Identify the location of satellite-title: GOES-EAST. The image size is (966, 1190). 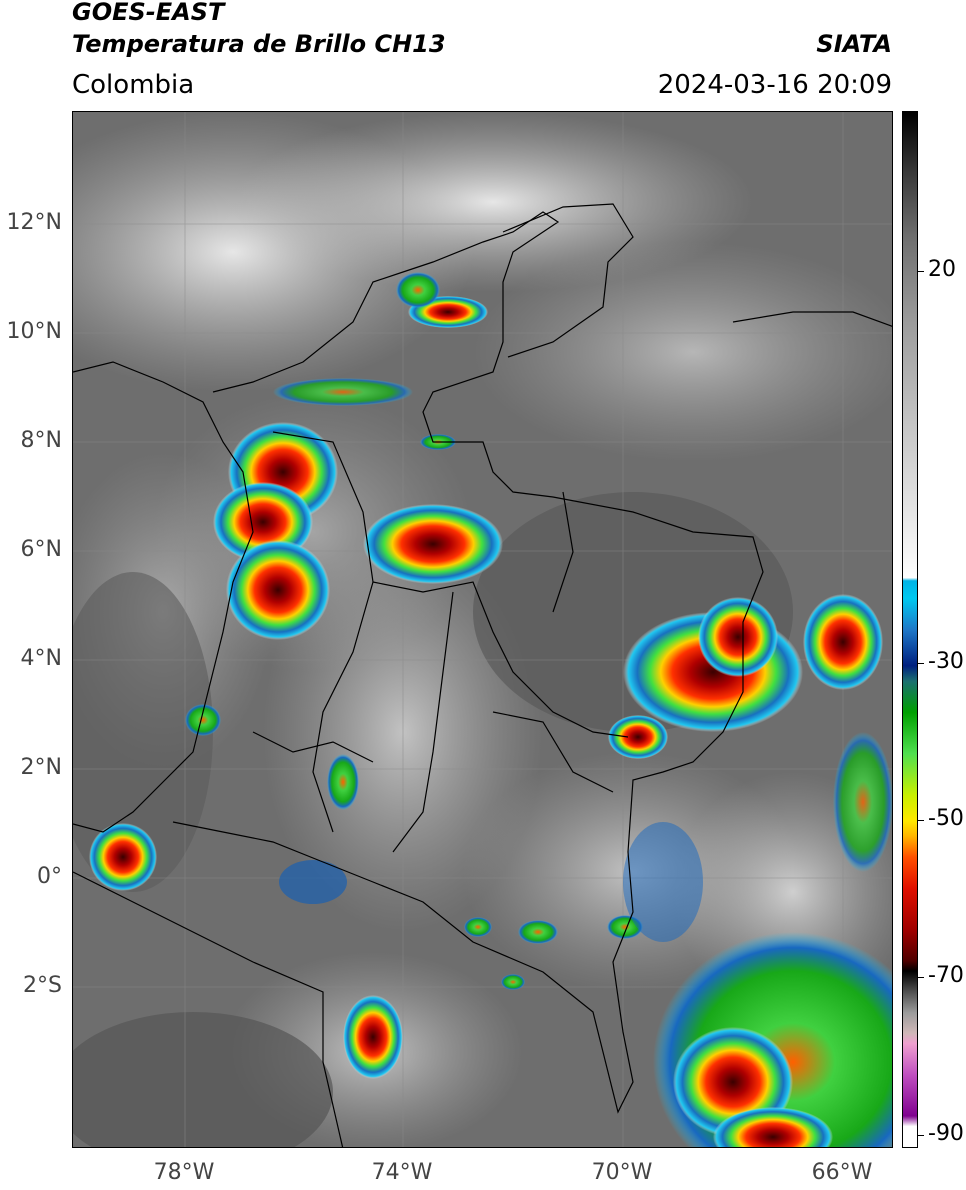
(148, 13).